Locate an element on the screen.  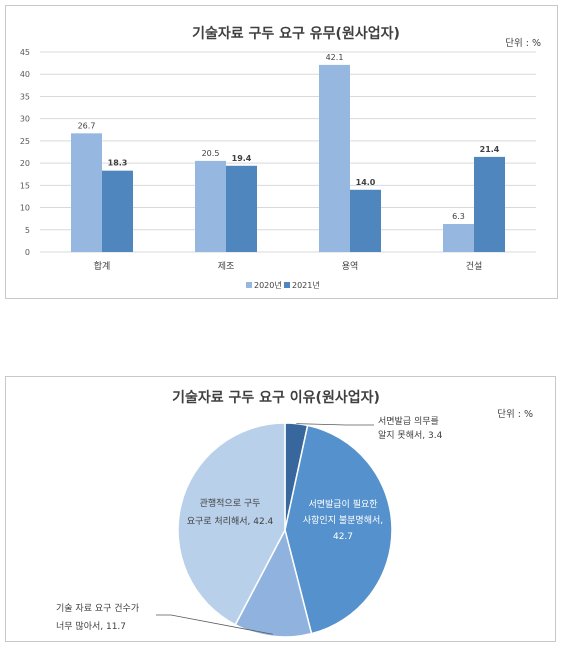
slice-label: 요구로 처리해서, 42.4 is located at coordinates (230, 521).